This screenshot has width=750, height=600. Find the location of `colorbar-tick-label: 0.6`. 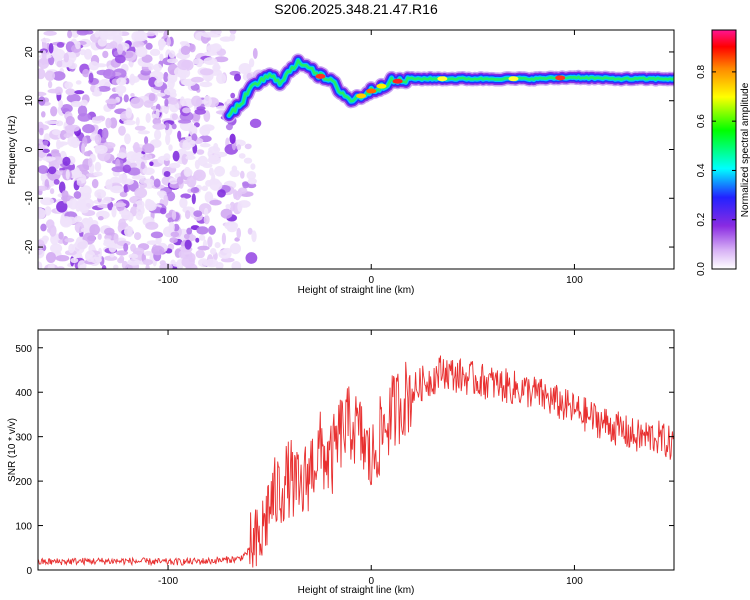

colorbar-tick-label: 0.6 is located at coordinates (701, 121).